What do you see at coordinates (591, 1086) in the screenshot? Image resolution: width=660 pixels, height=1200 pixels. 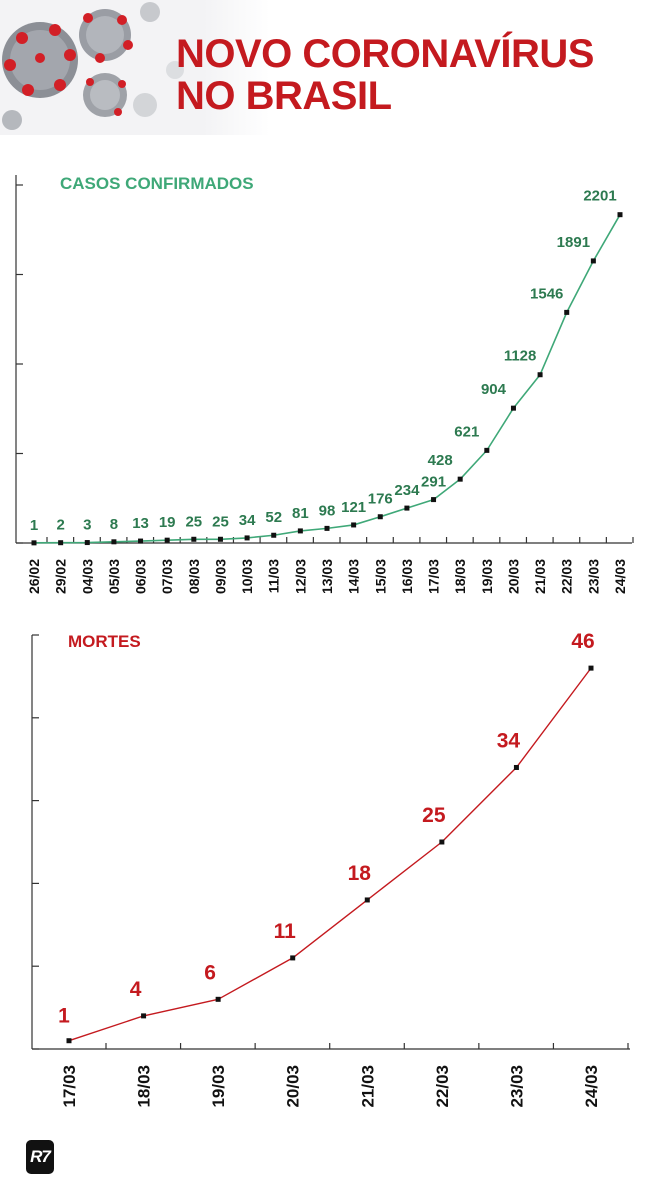 I see `deaths-x-tick-label: 24/03` at bounding box center [591, 1086].